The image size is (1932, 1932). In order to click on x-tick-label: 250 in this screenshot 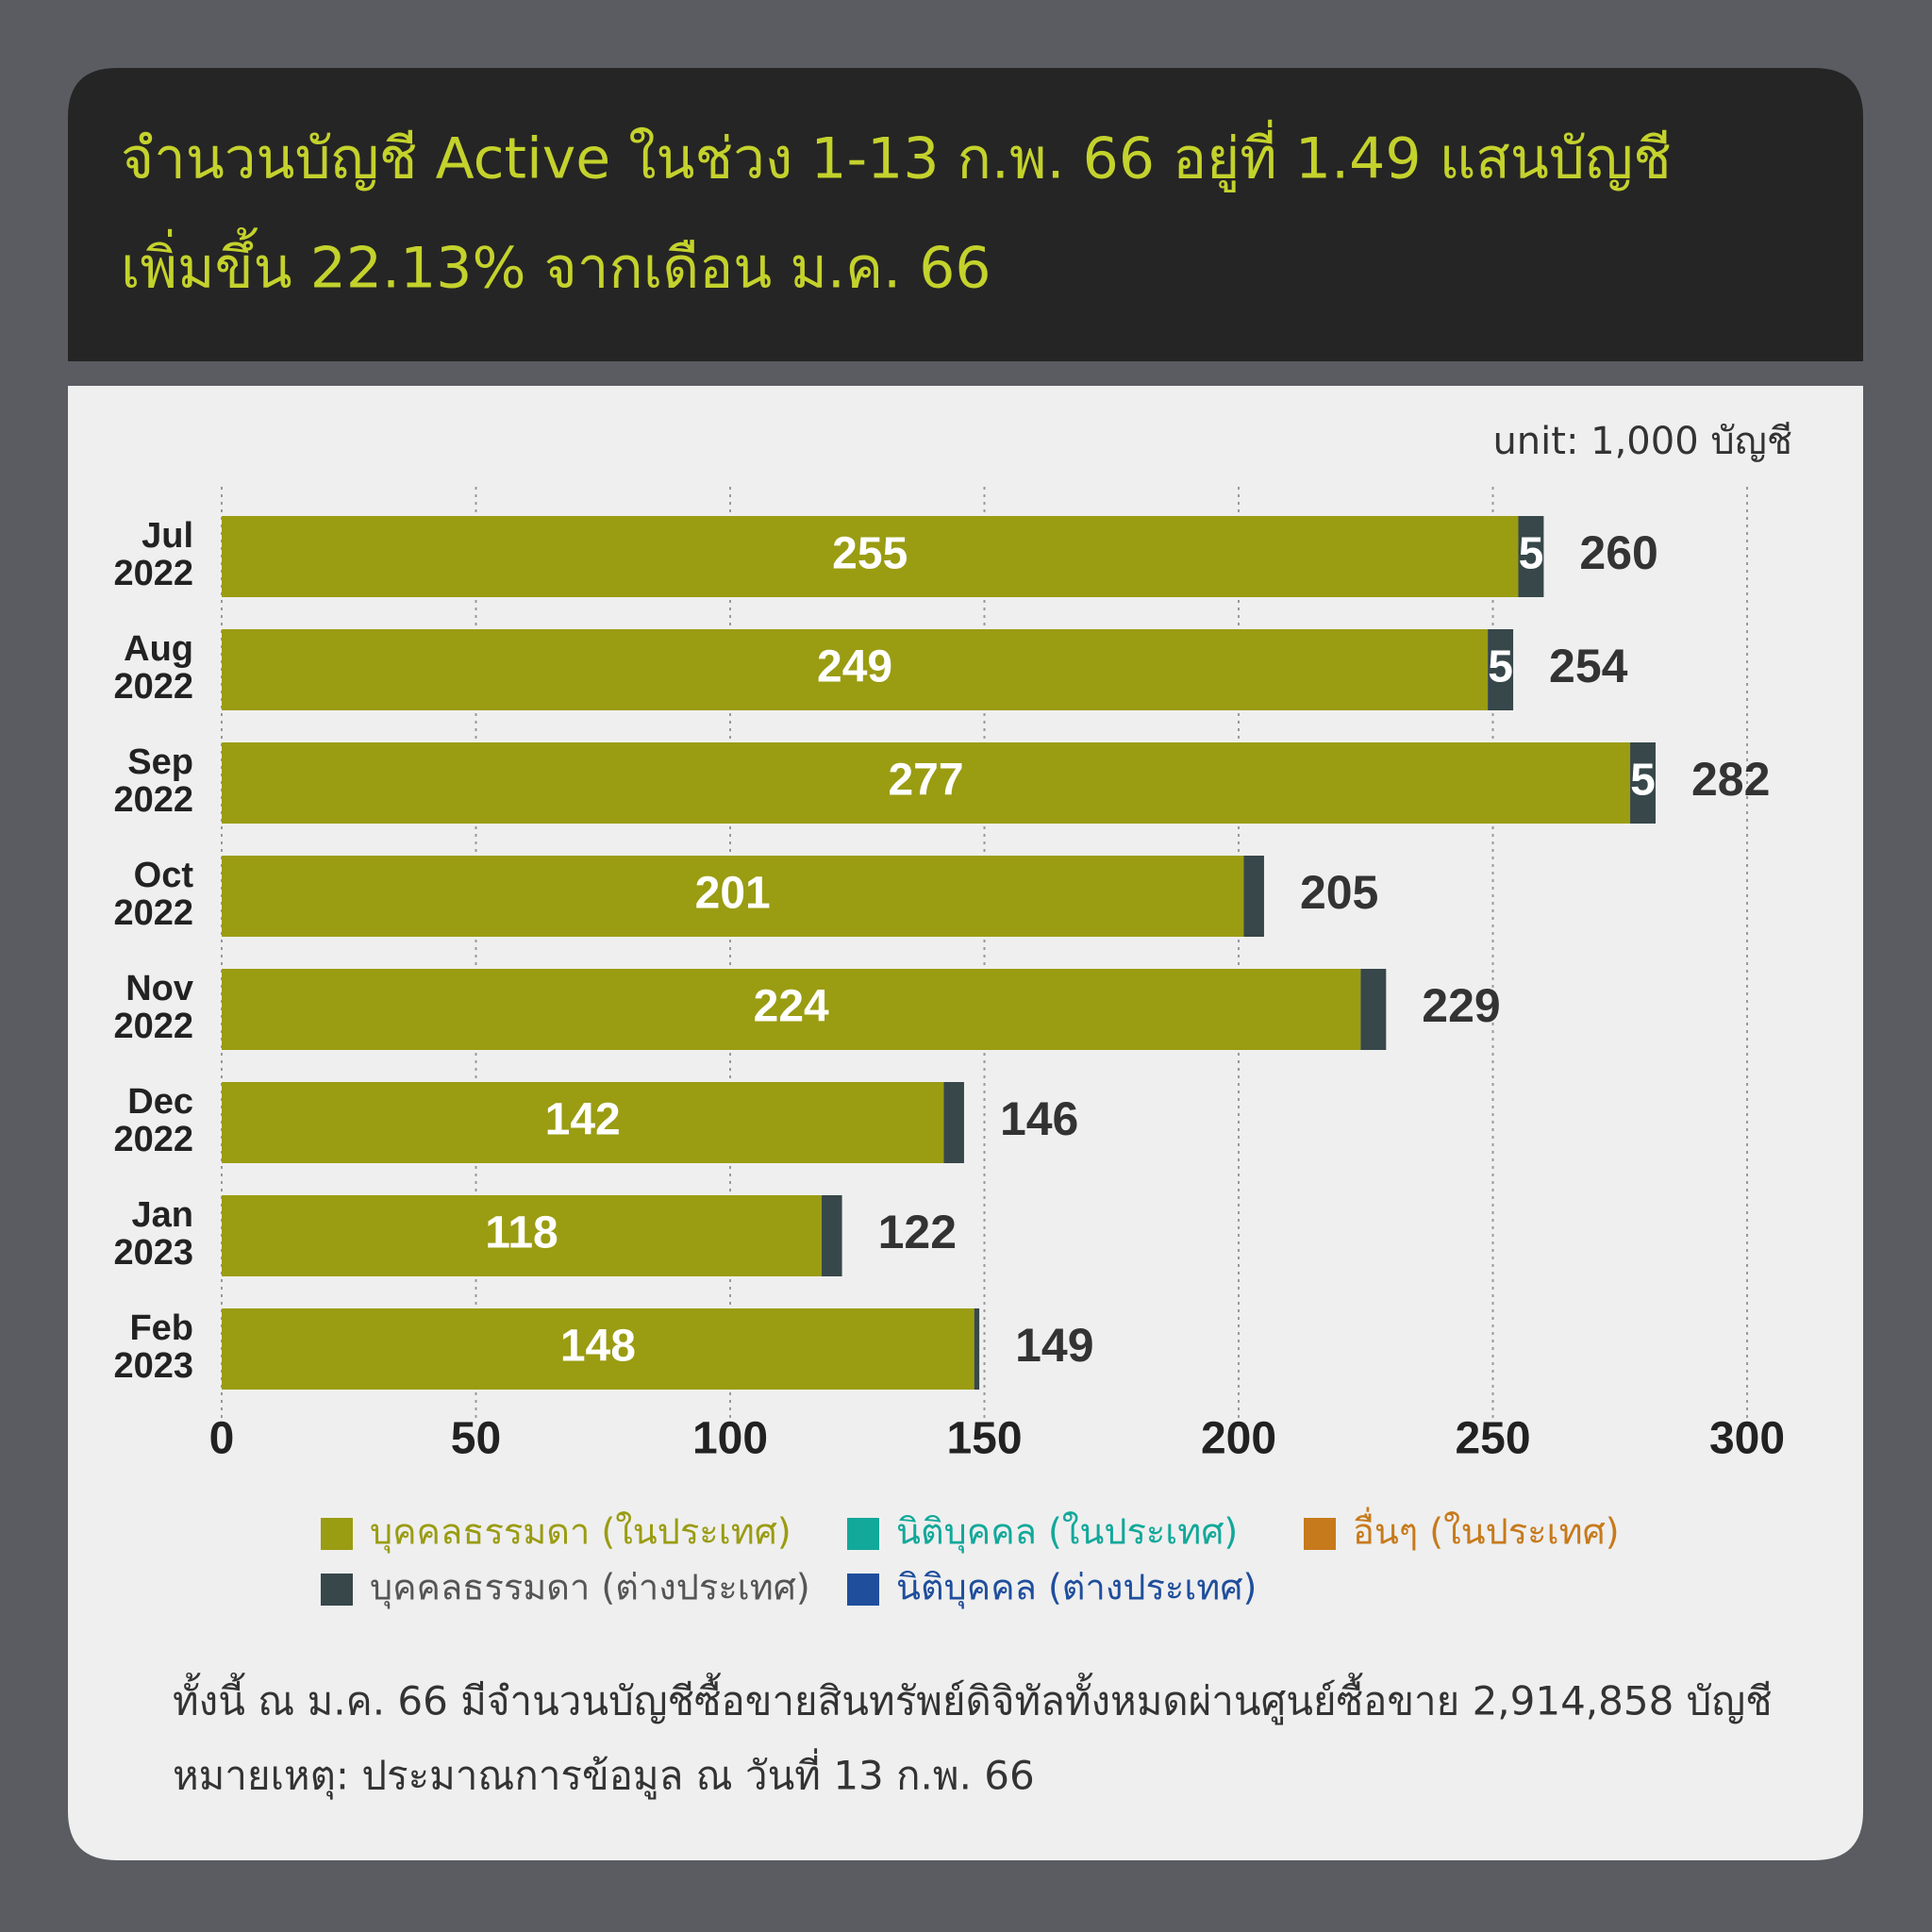, I will do `click(1493, 1439)`.